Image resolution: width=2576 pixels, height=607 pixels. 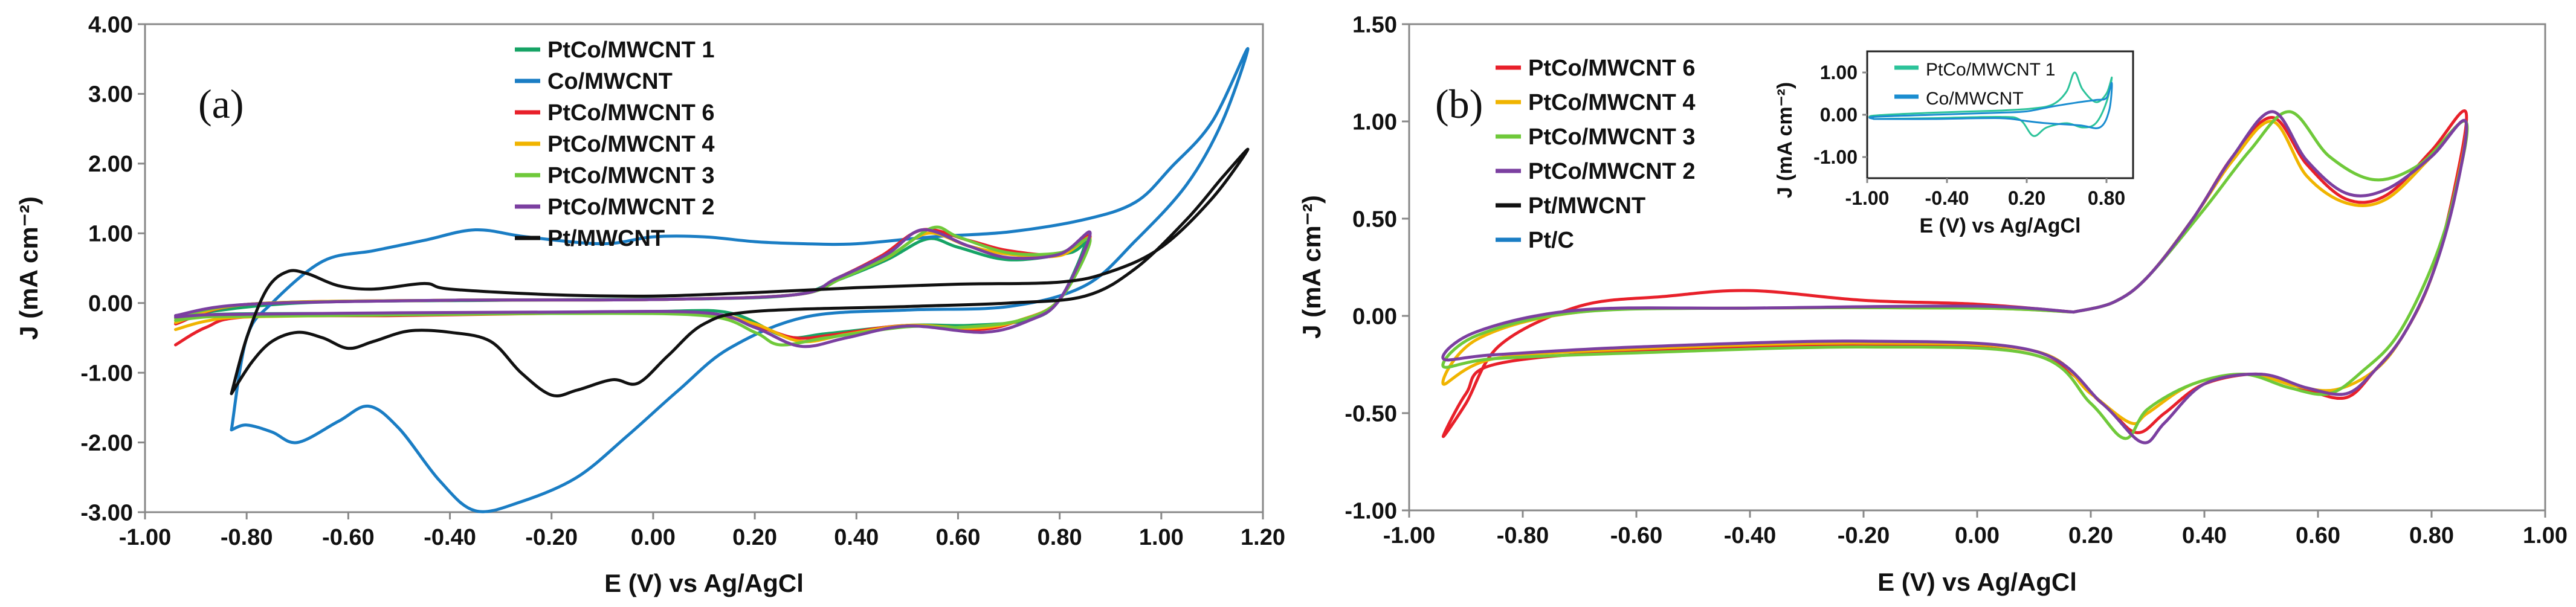 What do you see at coordinates (221, 104) in the screenshot?
I see `chart-a-panel-label: (a)` at bounding box center [221, 104].